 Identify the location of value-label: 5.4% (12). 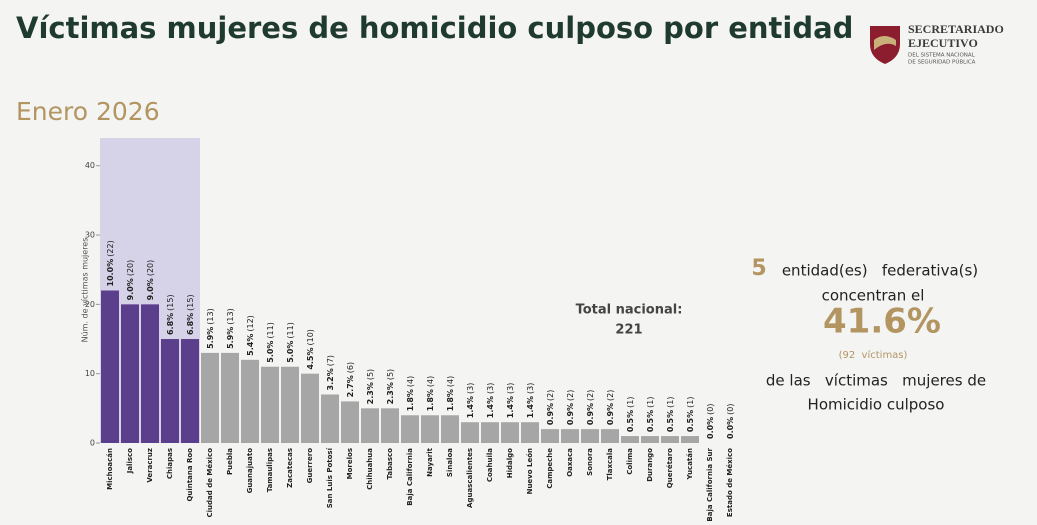
(250, 335).